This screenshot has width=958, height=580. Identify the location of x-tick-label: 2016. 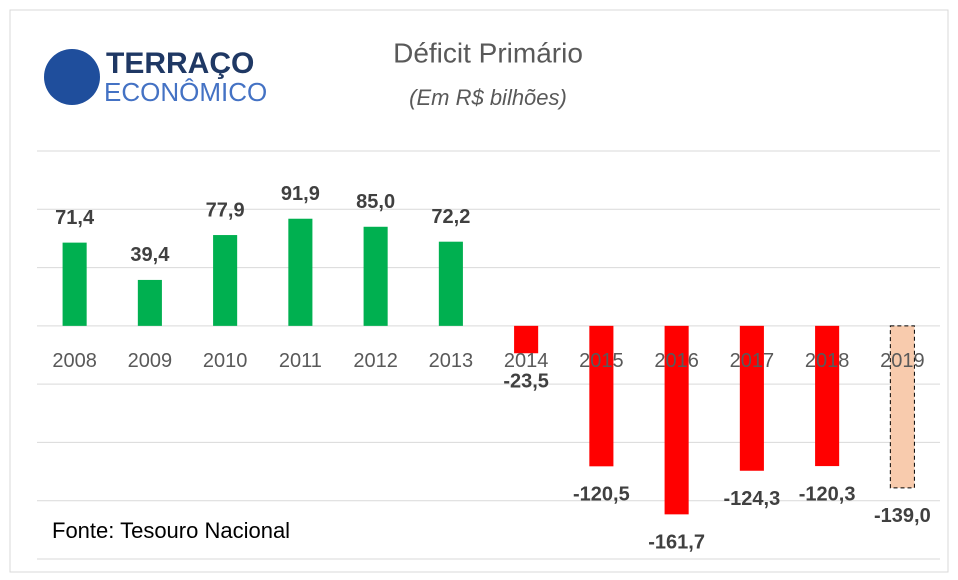
(676, 361).